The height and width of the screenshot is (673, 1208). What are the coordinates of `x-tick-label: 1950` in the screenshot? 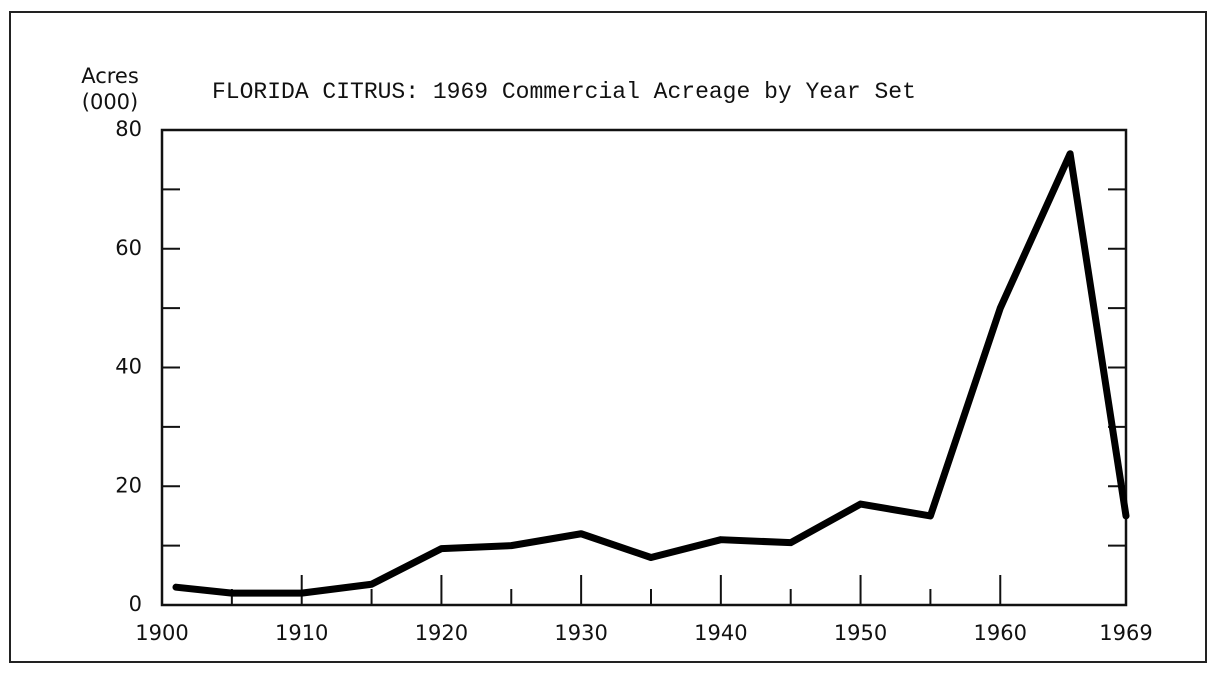 It's located at (860, 633).